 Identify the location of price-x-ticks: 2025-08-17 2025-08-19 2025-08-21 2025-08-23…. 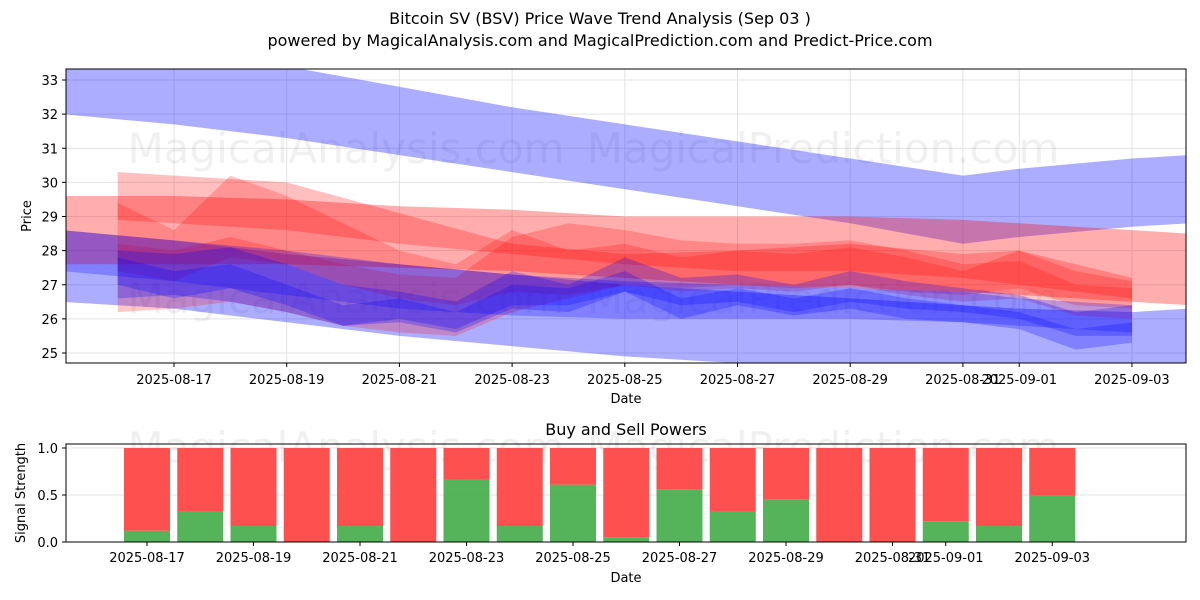
(653, 375).